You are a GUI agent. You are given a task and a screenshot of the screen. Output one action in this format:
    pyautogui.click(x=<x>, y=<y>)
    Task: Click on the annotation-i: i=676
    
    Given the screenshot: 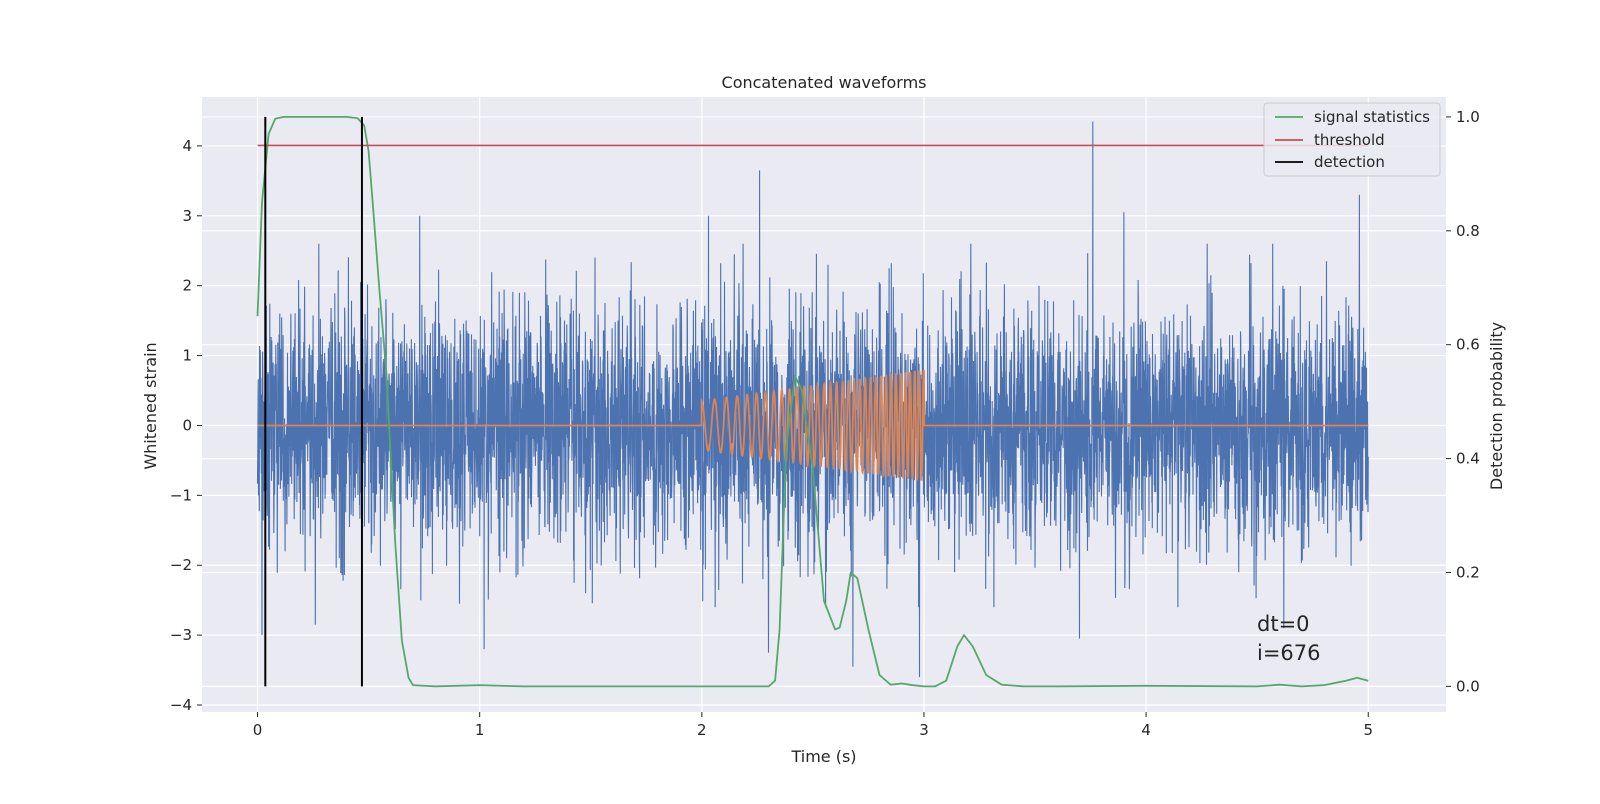 What is the action you would take?
    pyautogui.click(x=1289, y=653)
    